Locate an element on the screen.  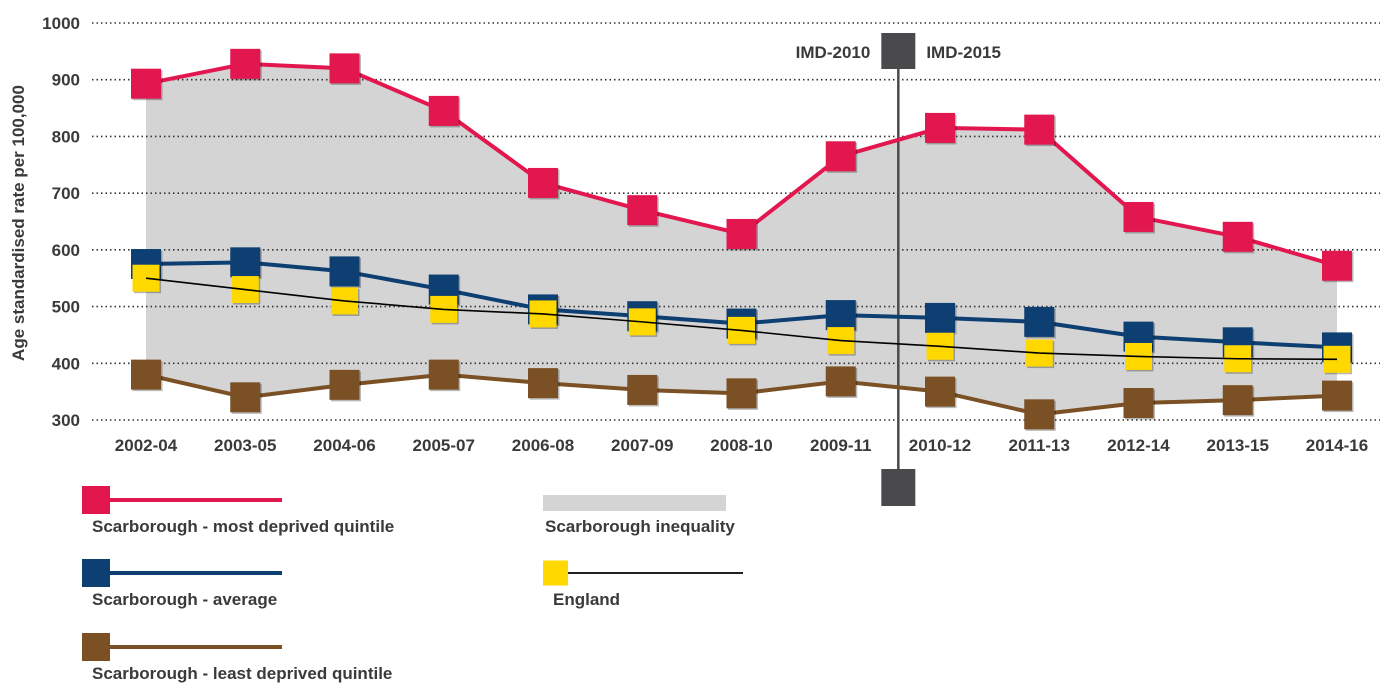
y-tick-label: 400 is located at coordinates (66, 363).